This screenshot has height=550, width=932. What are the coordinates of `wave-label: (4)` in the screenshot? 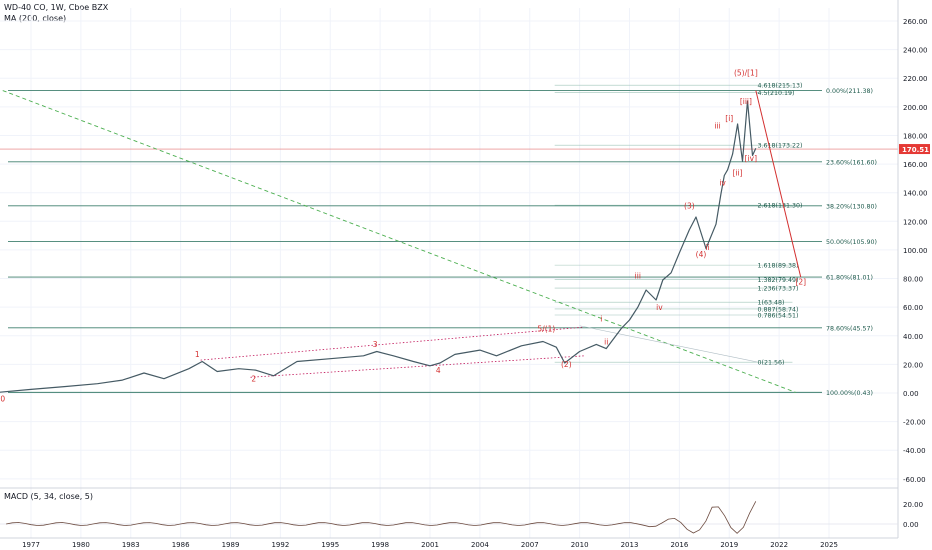 It's located at (701, 254).